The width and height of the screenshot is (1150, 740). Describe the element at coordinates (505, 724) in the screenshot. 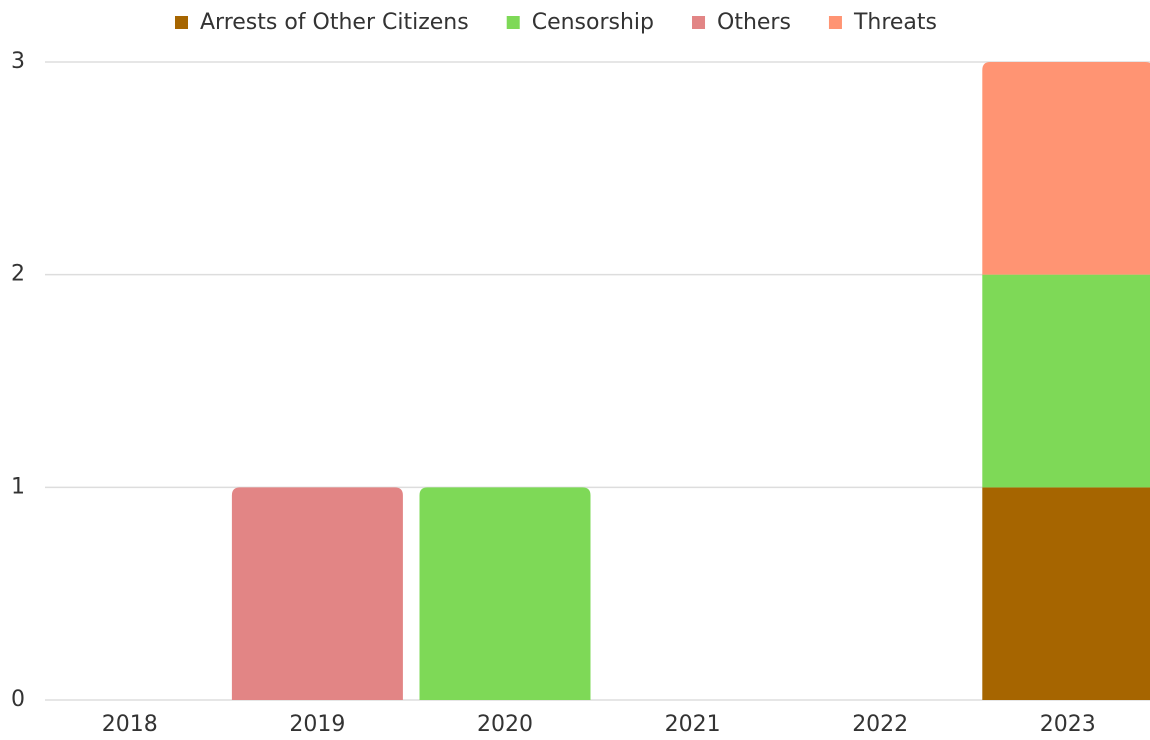

I see `x-tick-label: 2020` at that location.